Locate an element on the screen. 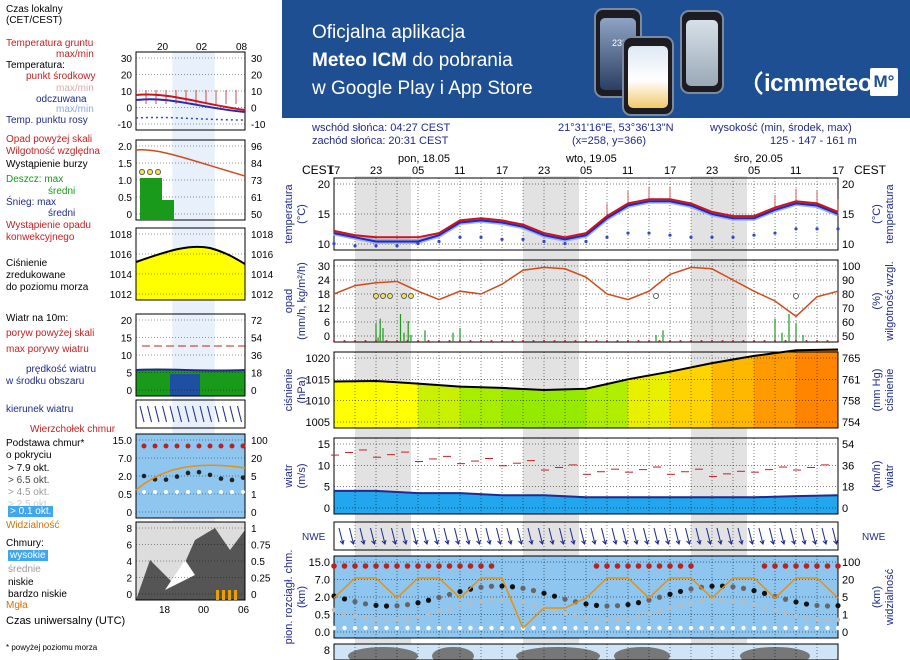 The image size is (910, 660). legend-wind10: Wiatr na 10m: is located at coordinates (37, 318).